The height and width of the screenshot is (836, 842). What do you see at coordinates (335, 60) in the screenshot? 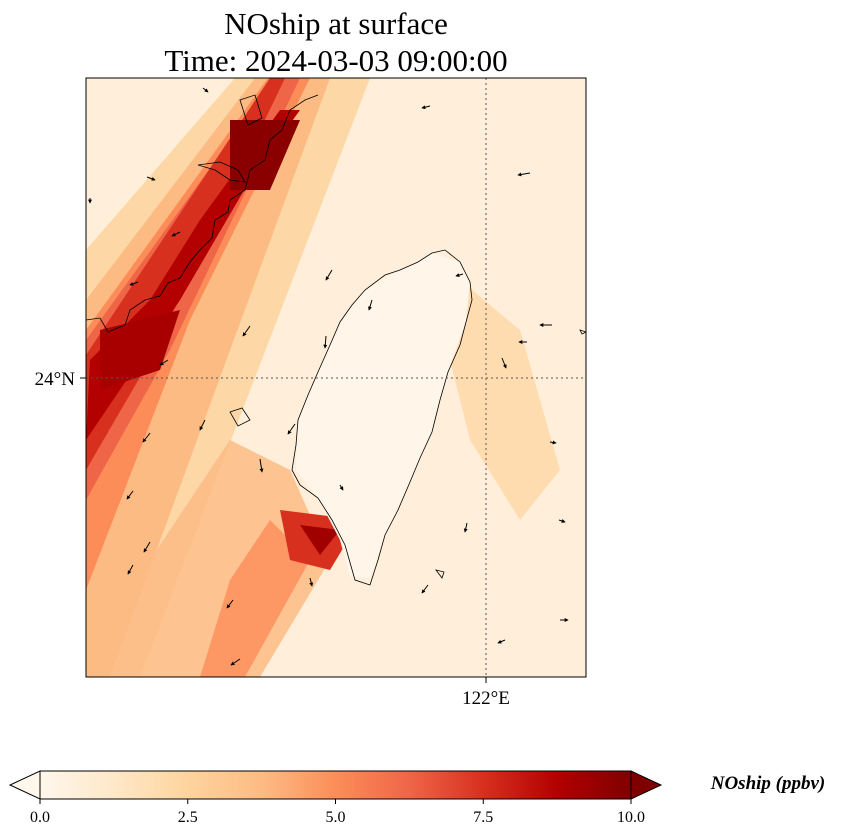
I see `map-title-line2: Time: 2024-03-03 09:00:00` at bounding box center [335, 60].